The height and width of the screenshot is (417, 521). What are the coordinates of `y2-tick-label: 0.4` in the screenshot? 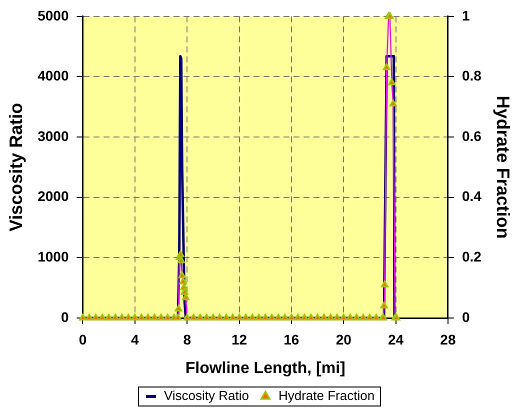 It's located at (472, 196).